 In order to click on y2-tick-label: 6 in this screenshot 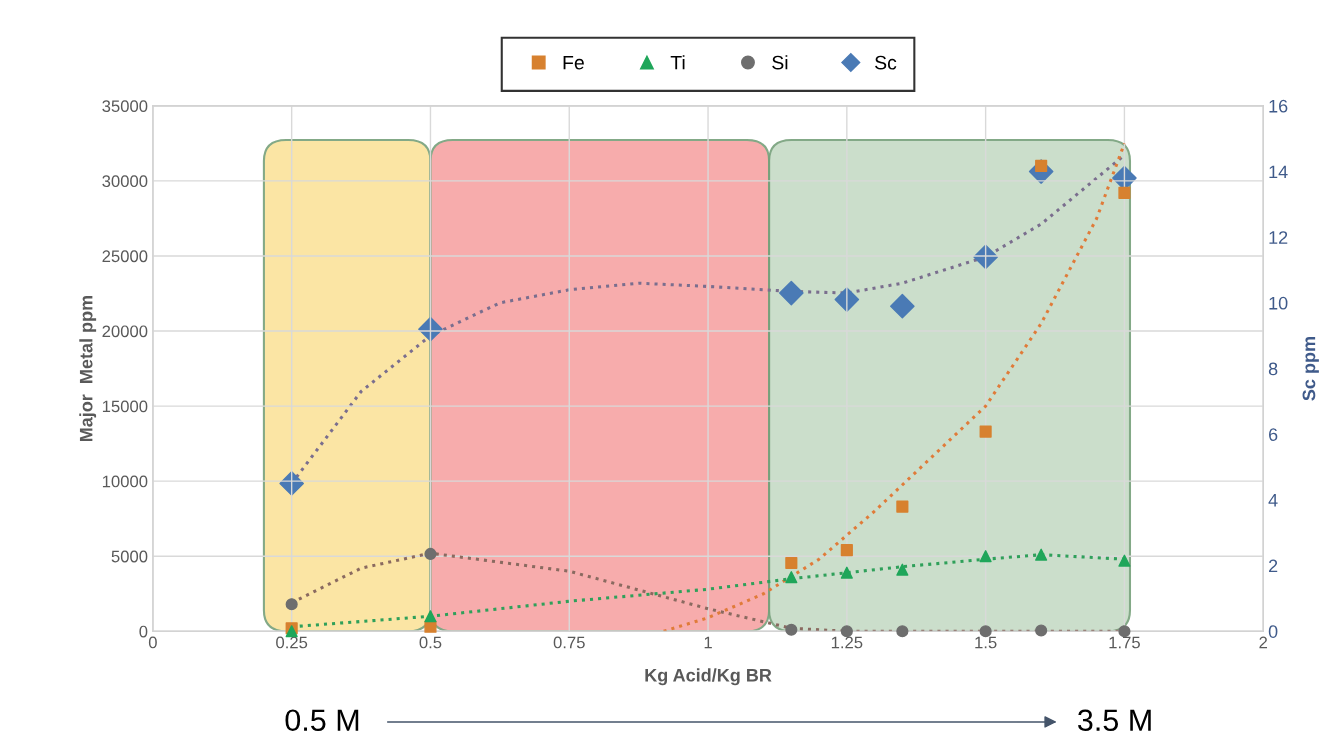, I will do `click(1273, 434)`.